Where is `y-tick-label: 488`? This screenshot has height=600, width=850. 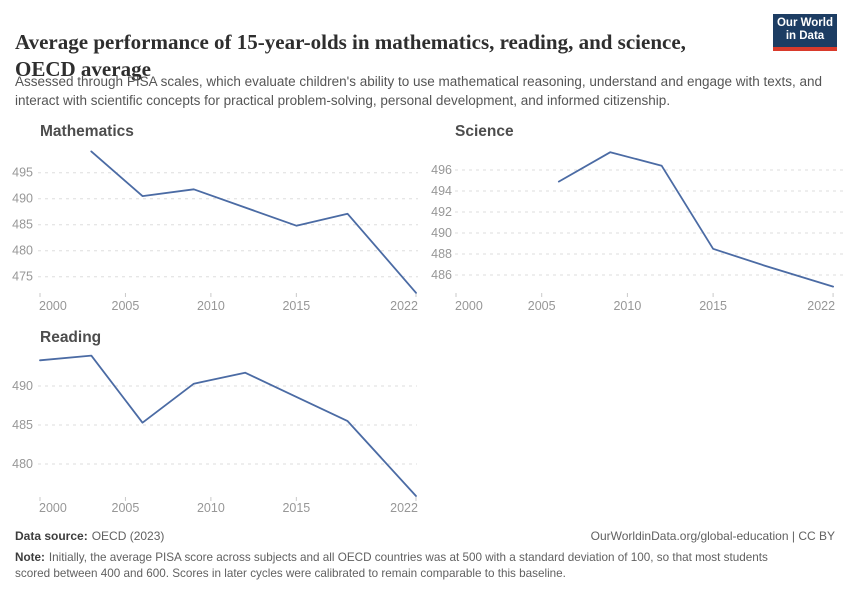 y-tick-label: 488 is located at coordinates (441, 254).